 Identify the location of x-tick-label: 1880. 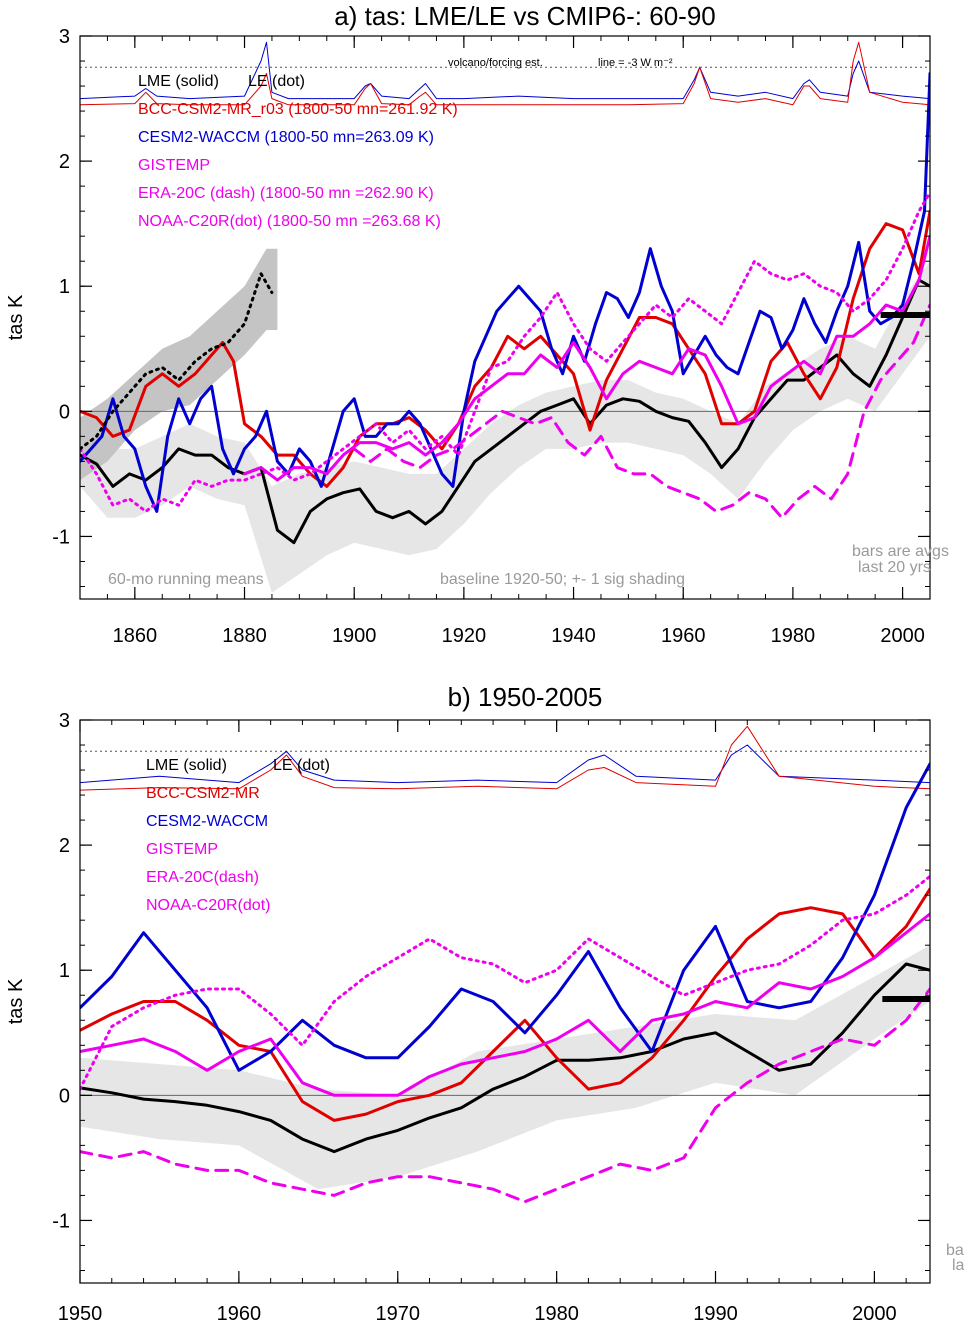
(244, 636).